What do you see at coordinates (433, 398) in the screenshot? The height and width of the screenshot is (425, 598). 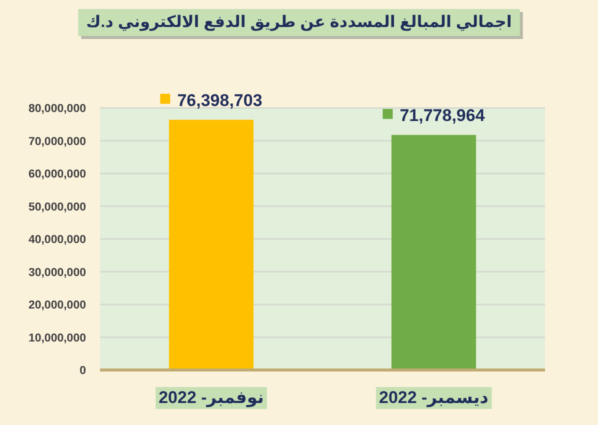 I see `x-tick-label: ديسمبر- 2022` at bounding box center [433, 398].